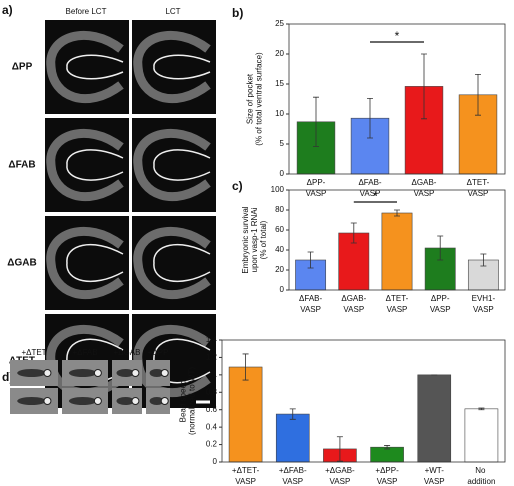 The height and width of the screenshot is (486, 514). I want to click on y-axis-label: Embryonic survival, so click(245, 239).